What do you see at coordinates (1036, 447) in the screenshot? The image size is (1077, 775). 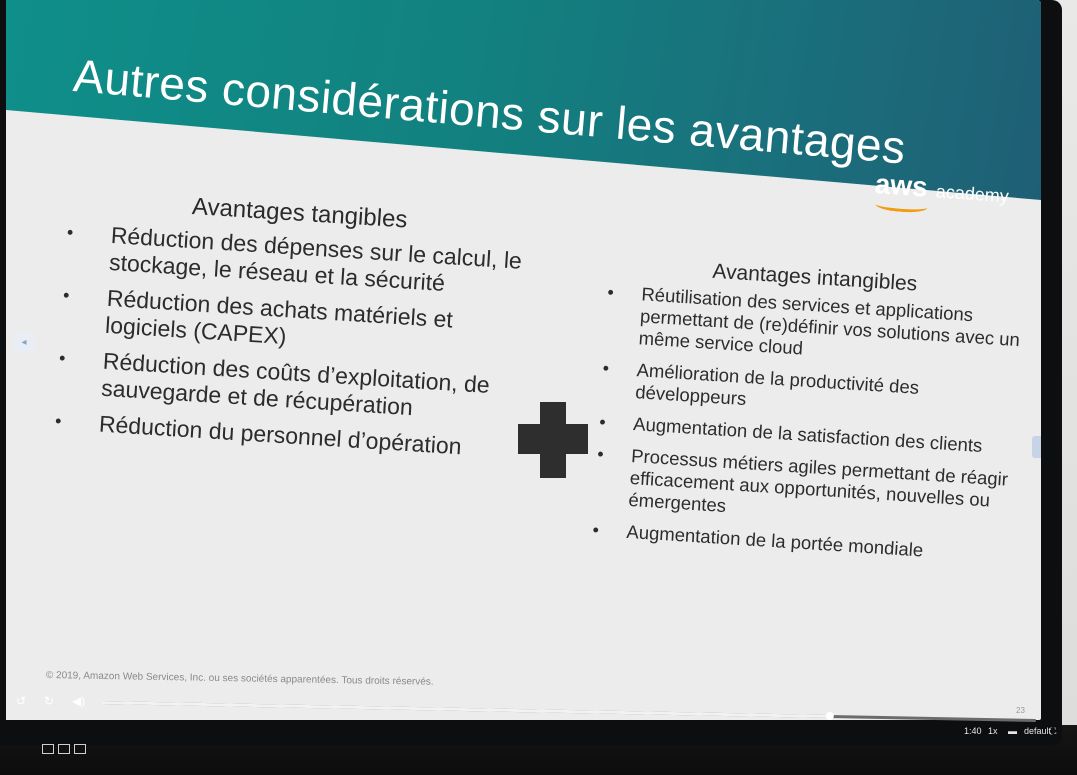 I see `side-panel-handle` at bounding box center [1036, 447].